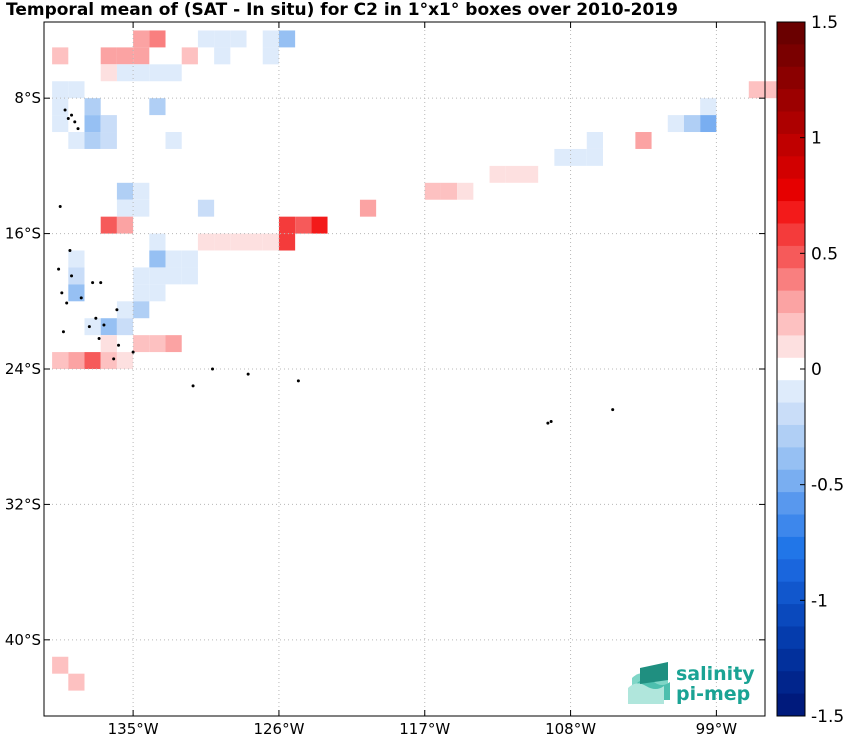 The height and width of the screenshot is (740, 847). What do you see at coordinates (715, 674) in the screenshot?
I see `logo-line1: salinity` at bounding box center [715, 674].